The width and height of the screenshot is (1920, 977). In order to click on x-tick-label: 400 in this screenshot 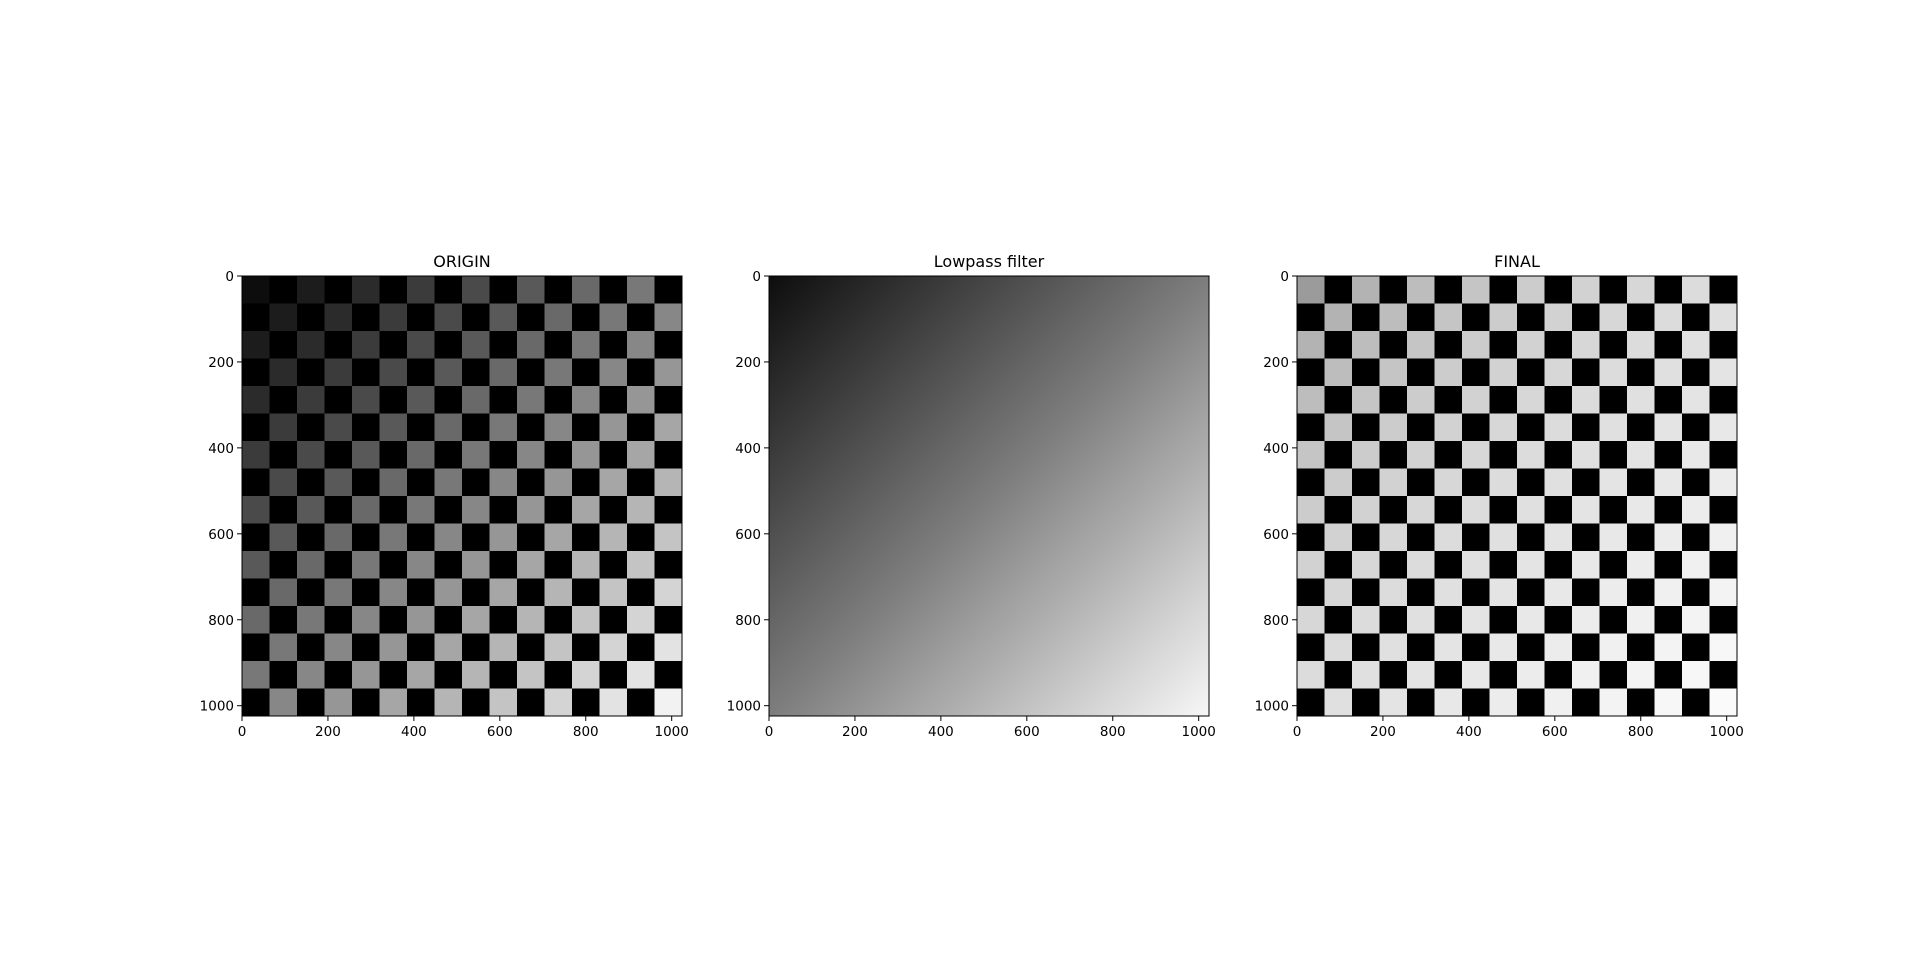, I will do `click(1469, 732)`.